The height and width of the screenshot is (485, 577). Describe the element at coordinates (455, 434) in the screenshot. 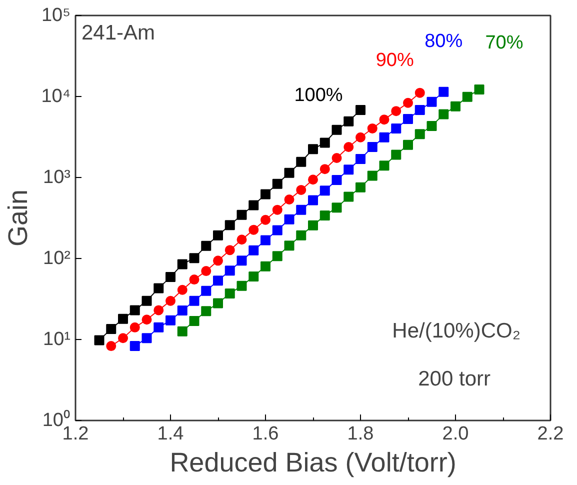

I see `x-tick-label: 2.0` at that location.